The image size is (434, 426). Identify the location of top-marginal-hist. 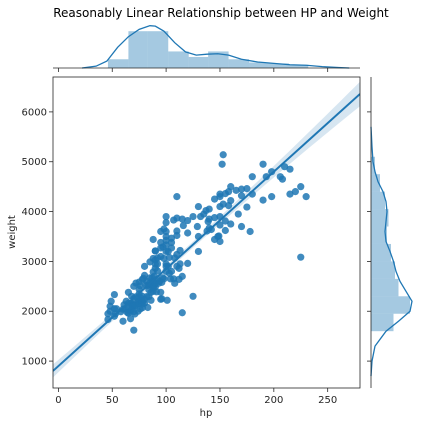
(208, 49).